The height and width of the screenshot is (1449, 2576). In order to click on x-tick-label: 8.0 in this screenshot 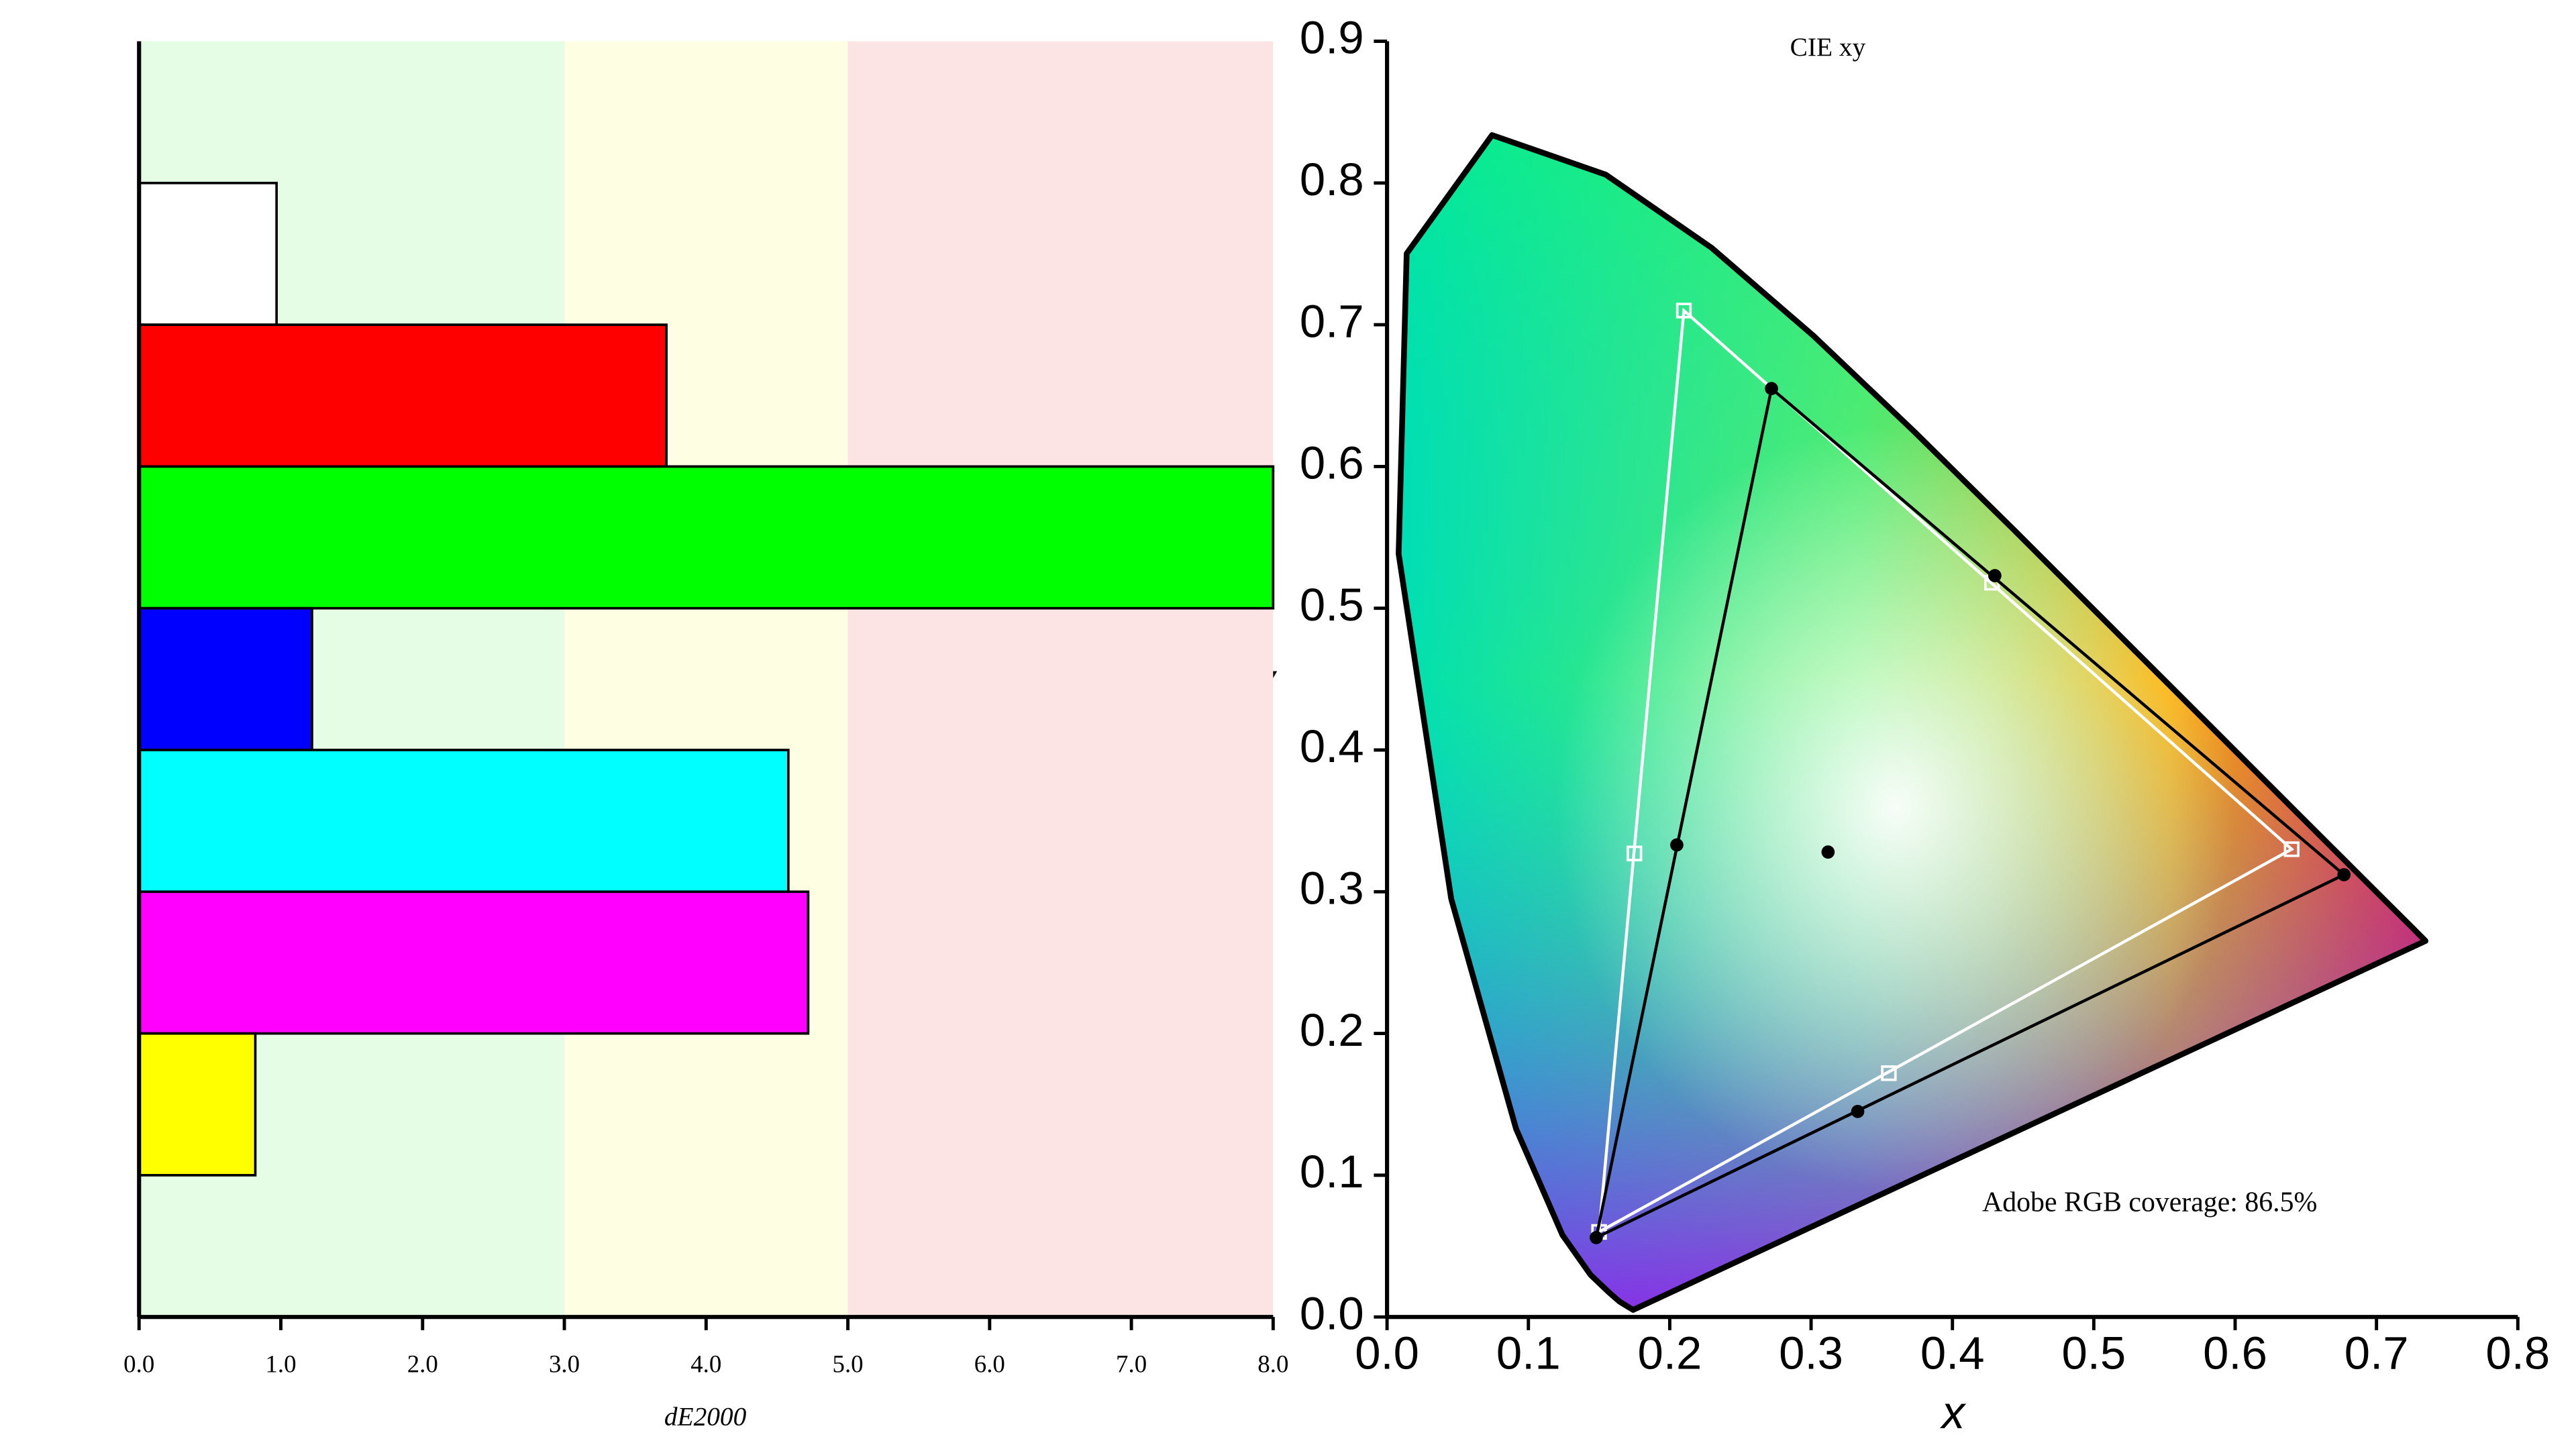, I will do `click(1272, 1363)`.